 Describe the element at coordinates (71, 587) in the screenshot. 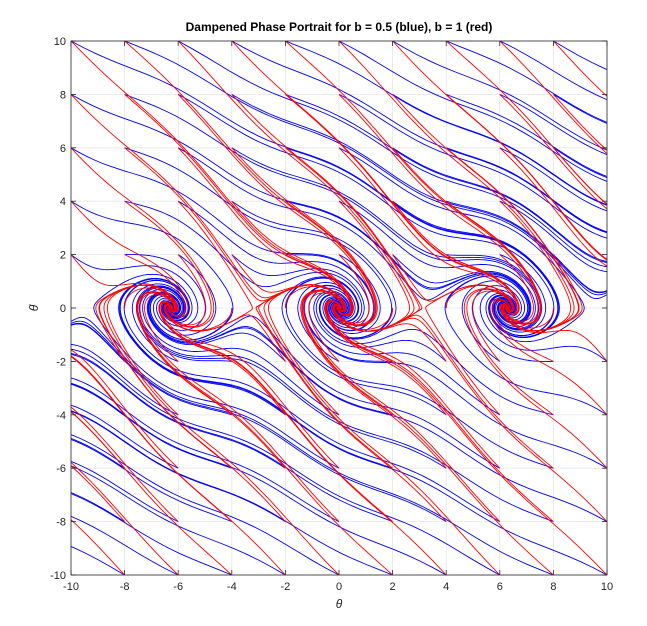

I see `x-tick-label: -10` at that location.